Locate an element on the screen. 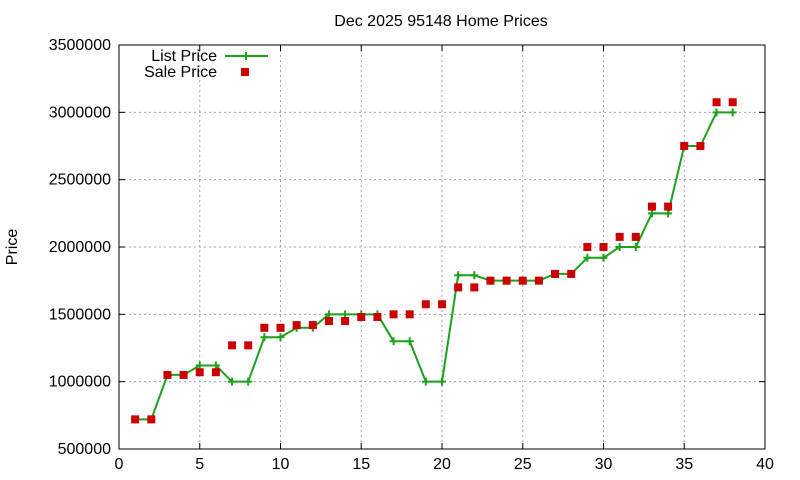 Image resolution: width=800 pixels, height=480 pixels. legend-label: List Price is located at coordinates (184, 56).